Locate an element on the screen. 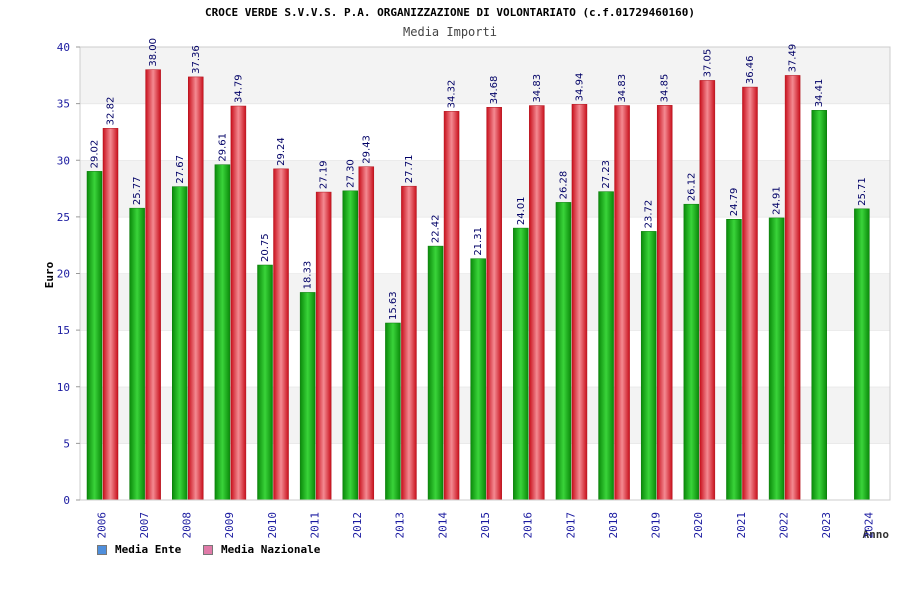  y-tick-label: 40 is located at coordinates (63, 47).